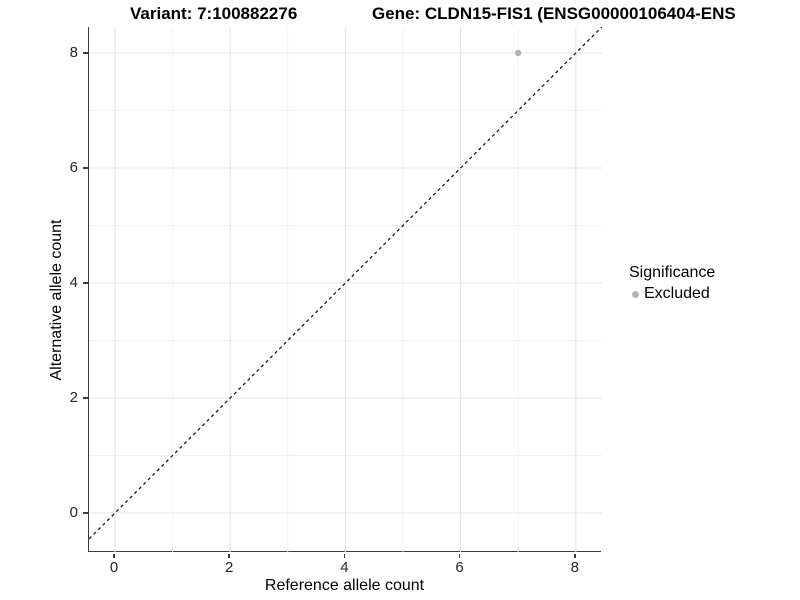 The width and height of the screenshot is (800, 600). What do you see at coordinates (56, 300) in the screenshot?
I see `y-axis-title: Alternative allele count` at bounding box center [56, 300].